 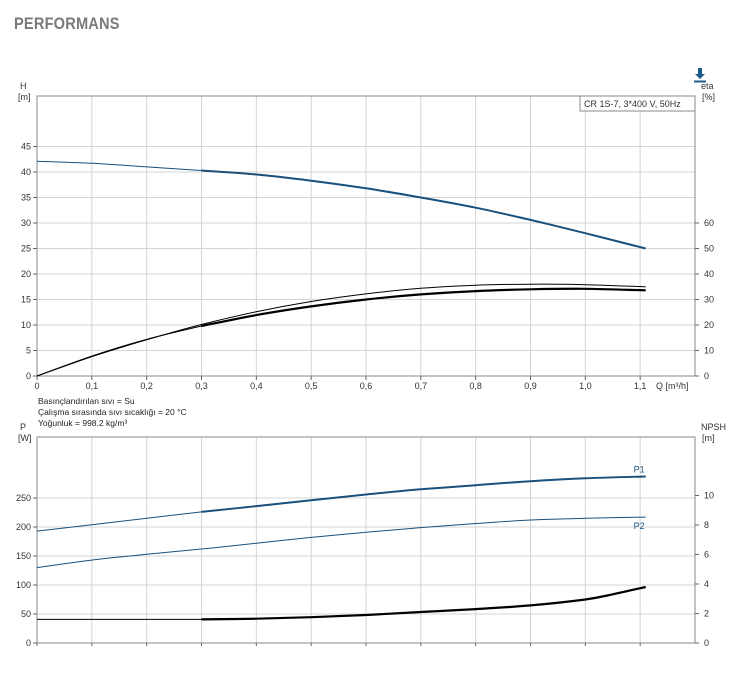 What do you see at coordinates (26, 300) in the screenshot?
I see `y-tick-label: 15` at bounding box center [26, 300].